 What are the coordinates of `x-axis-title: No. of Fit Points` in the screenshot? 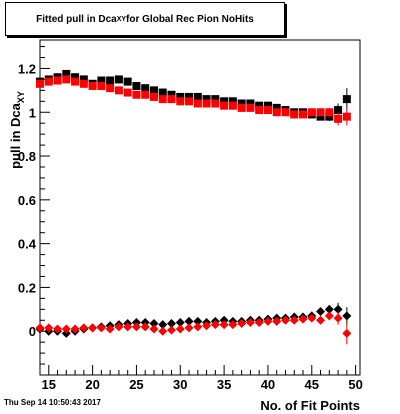 It's located at (310, 405).